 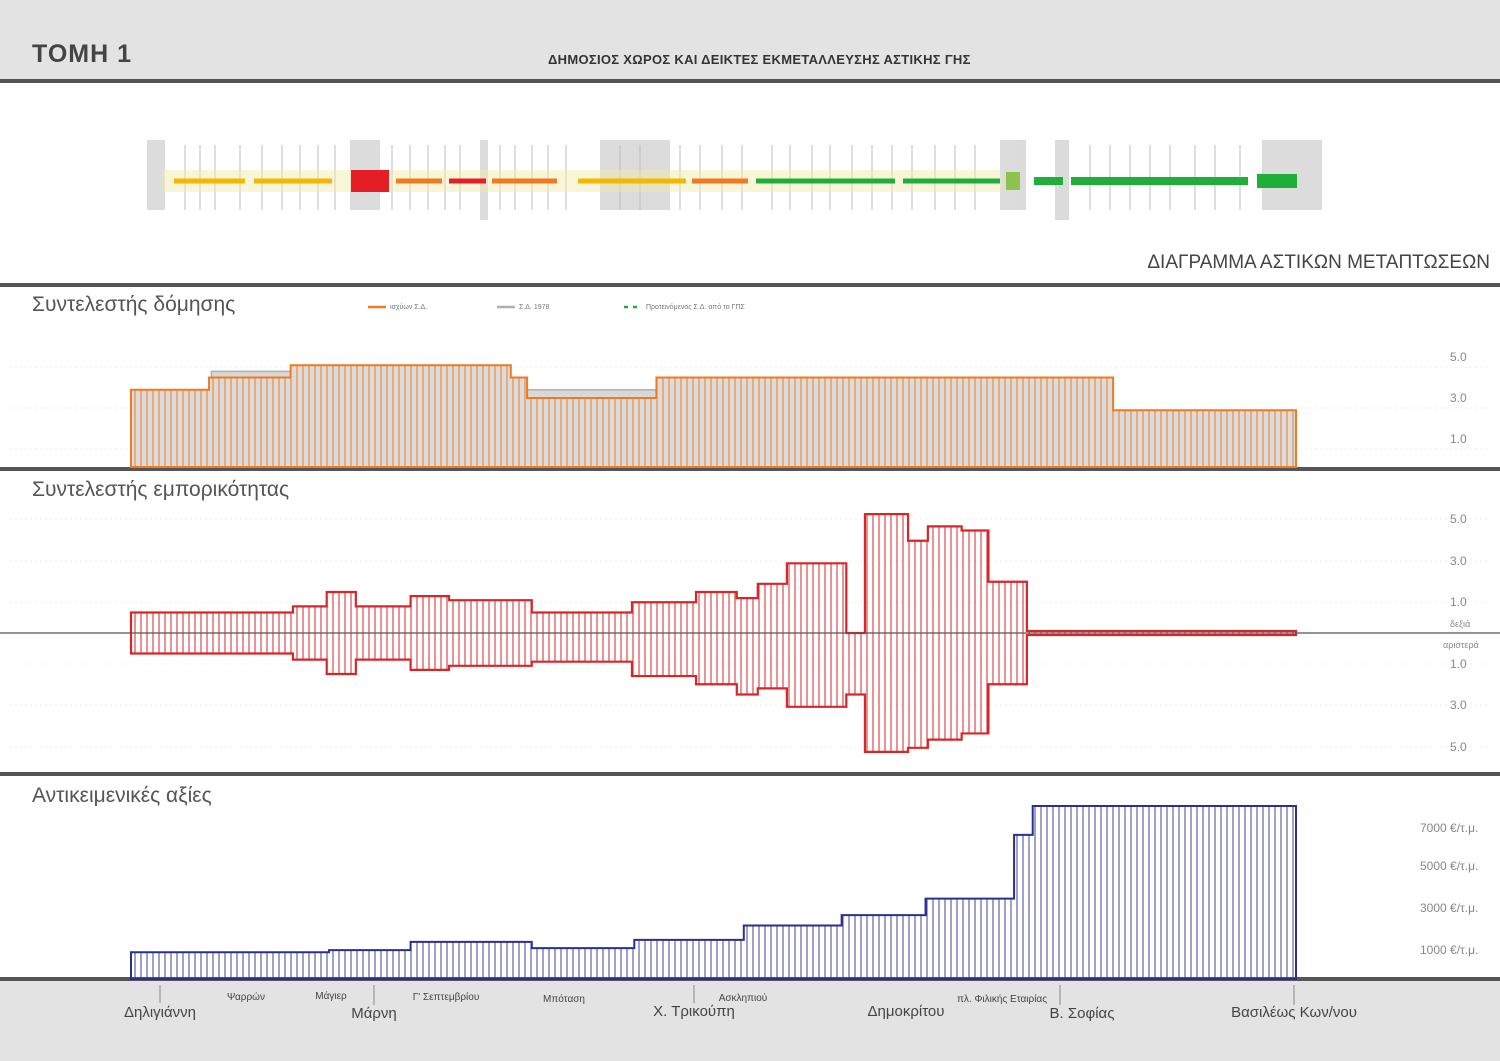 I want to click on street-label: Βασιλέως Κων/νου, so click(x=1294, y=1012).